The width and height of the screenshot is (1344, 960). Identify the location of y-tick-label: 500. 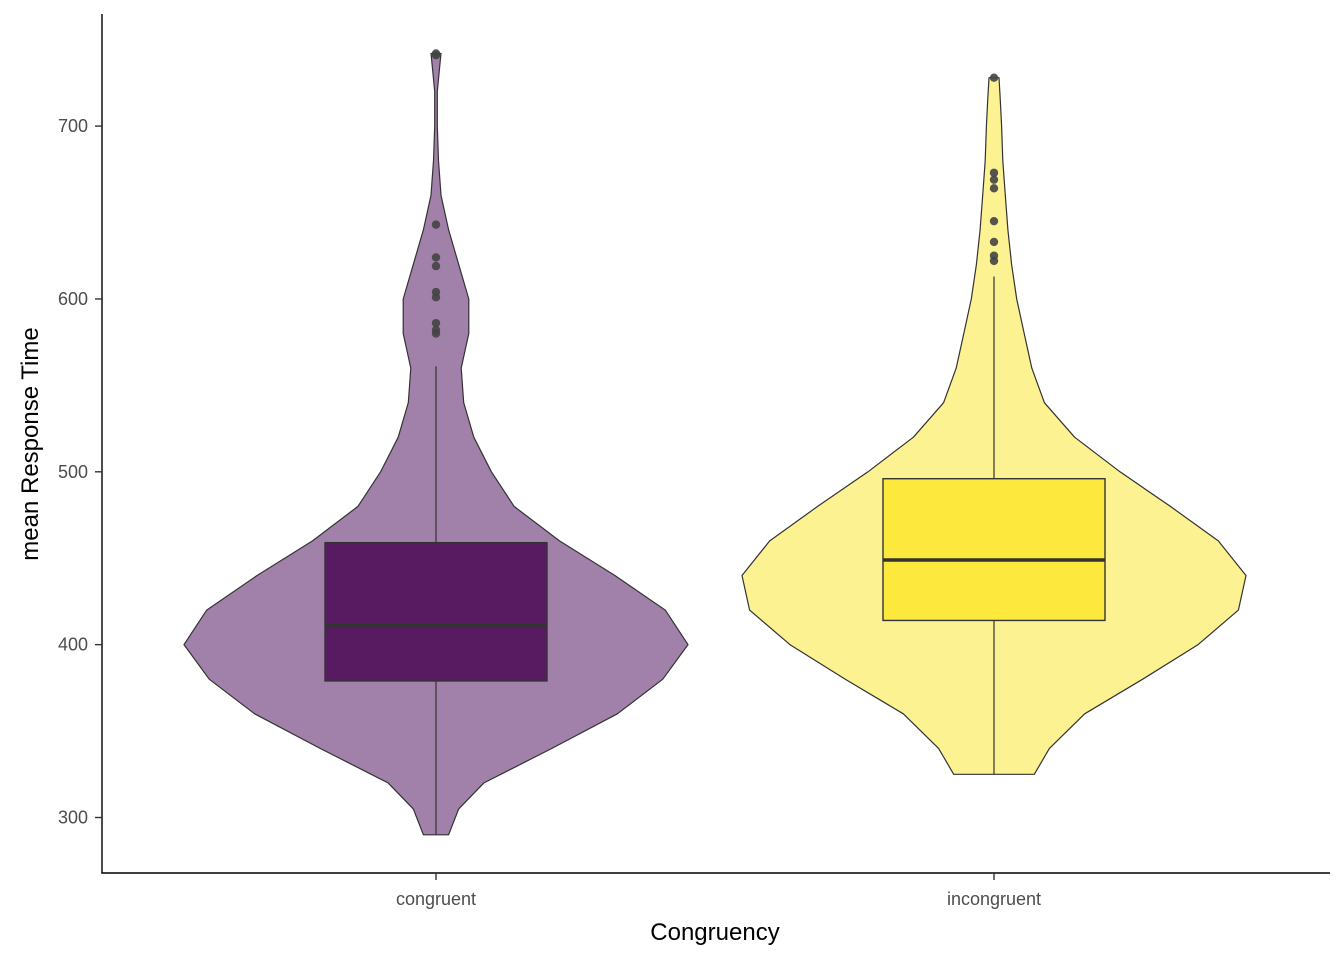
(73, 472).